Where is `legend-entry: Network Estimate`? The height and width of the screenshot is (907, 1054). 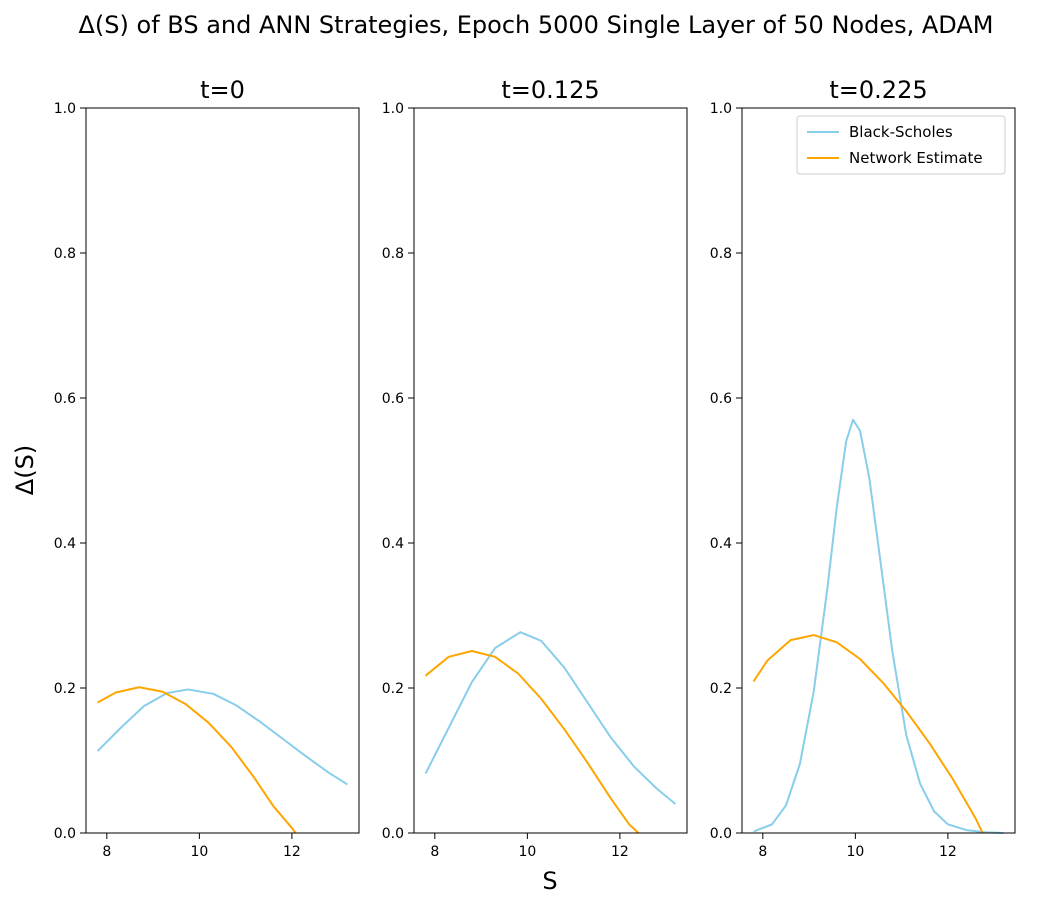 legend-entry: Network Estimate is located at coordinates (916, 158).